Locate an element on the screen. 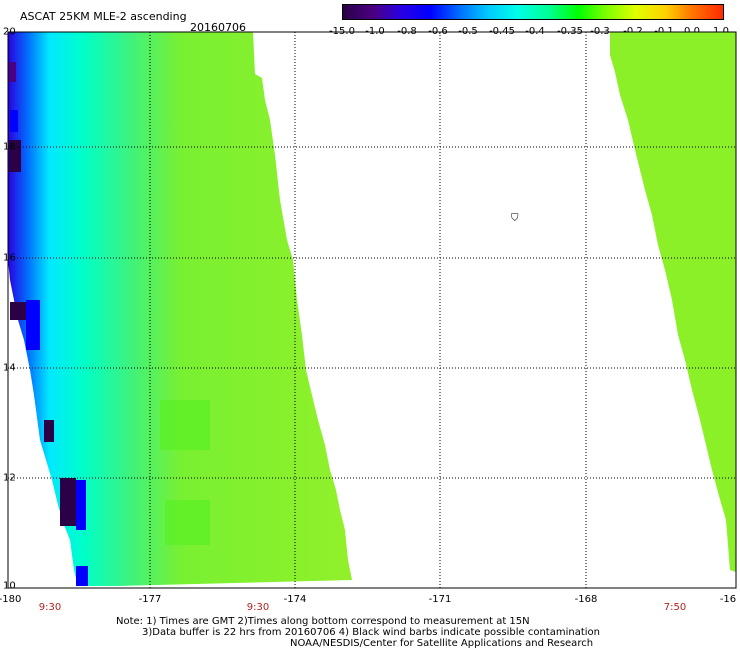  x-tick-label: -168 is located at coordinates (586, 599).